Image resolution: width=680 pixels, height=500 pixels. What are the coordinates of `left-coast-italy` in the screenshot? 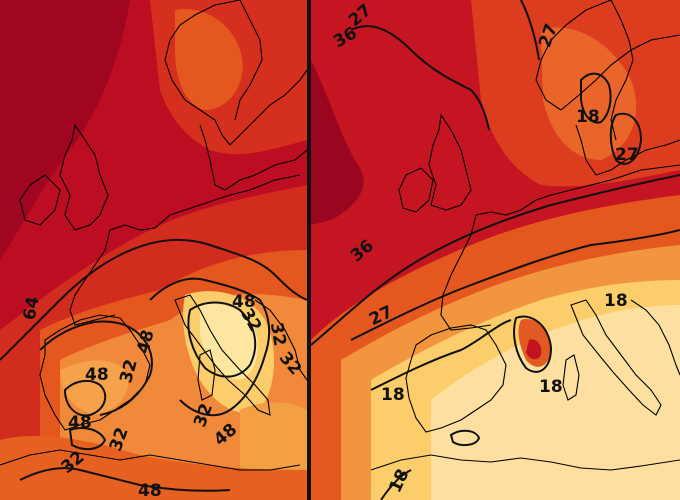 It's located at (222, 355).